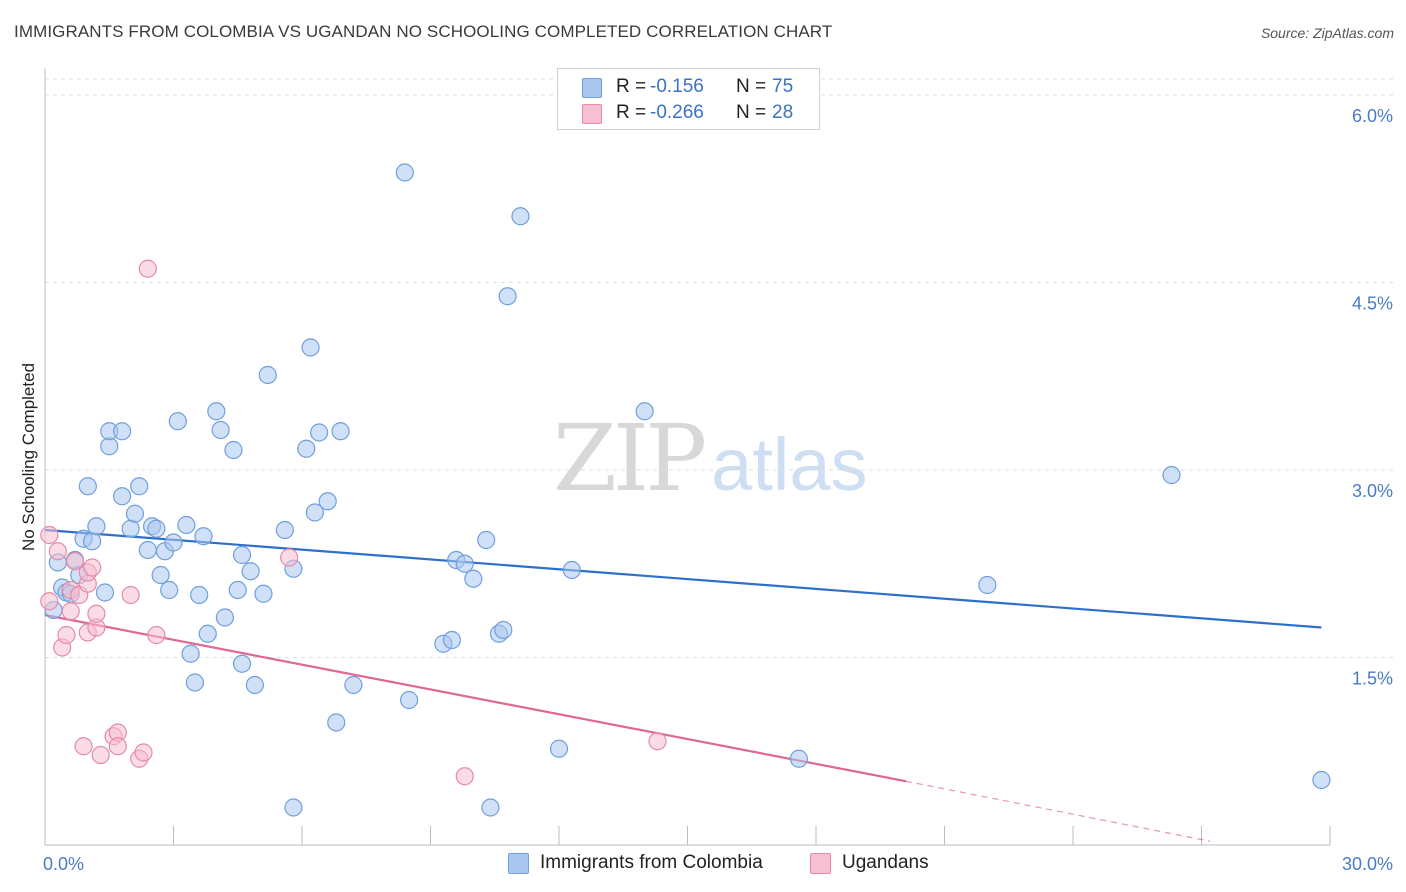 This screenshot has height=892, width=1406. I want to click on x-tick-label: 30.0%, so click(1367, 864).